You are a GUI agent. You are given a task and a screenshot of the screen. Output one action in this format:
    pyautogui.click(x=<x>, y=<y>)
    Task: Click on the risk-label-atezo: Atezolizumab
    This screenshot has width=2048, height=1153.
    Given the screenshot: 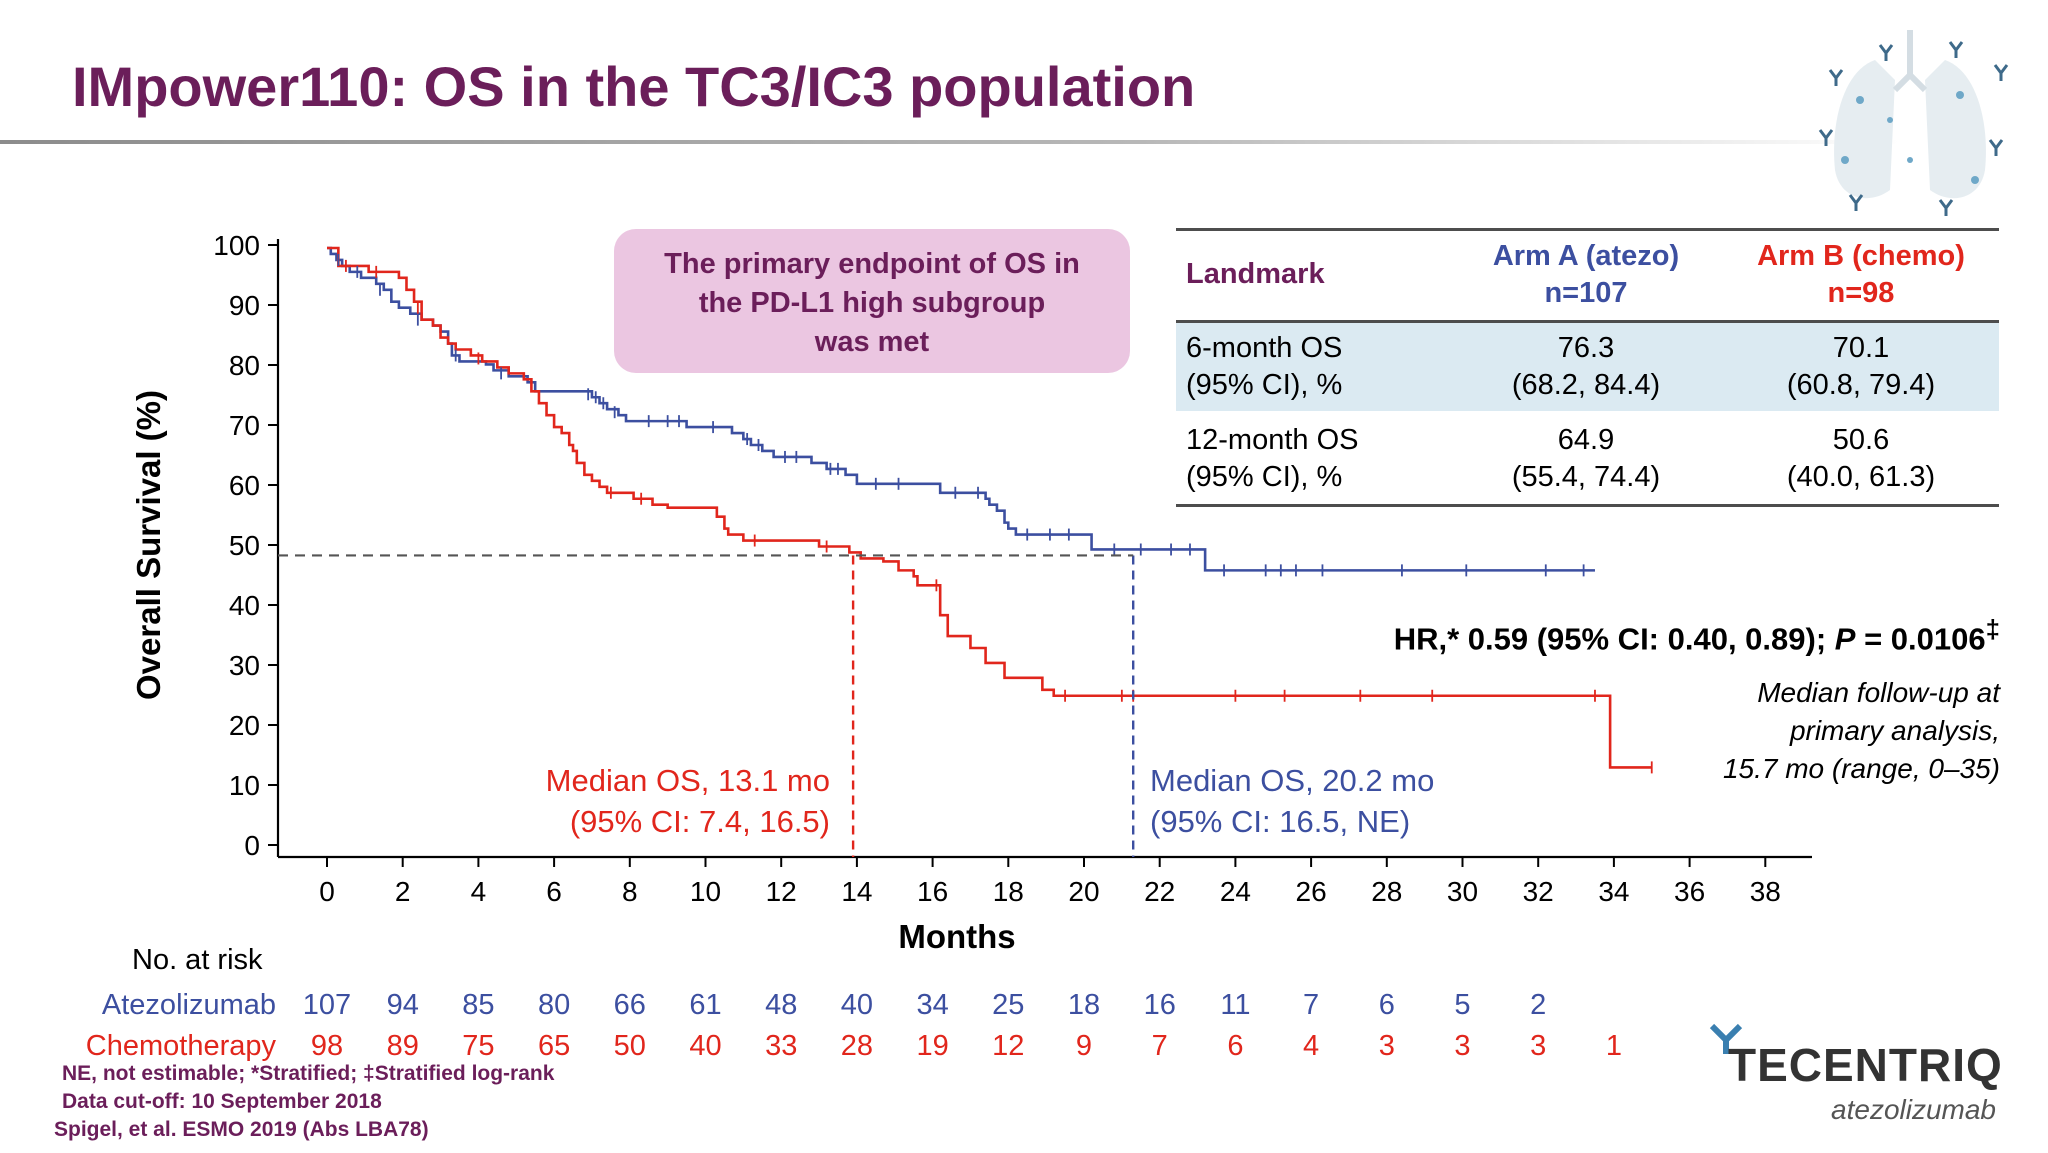 What is the action you would take?
    pyautogui.click(x=189, y=1005)
    